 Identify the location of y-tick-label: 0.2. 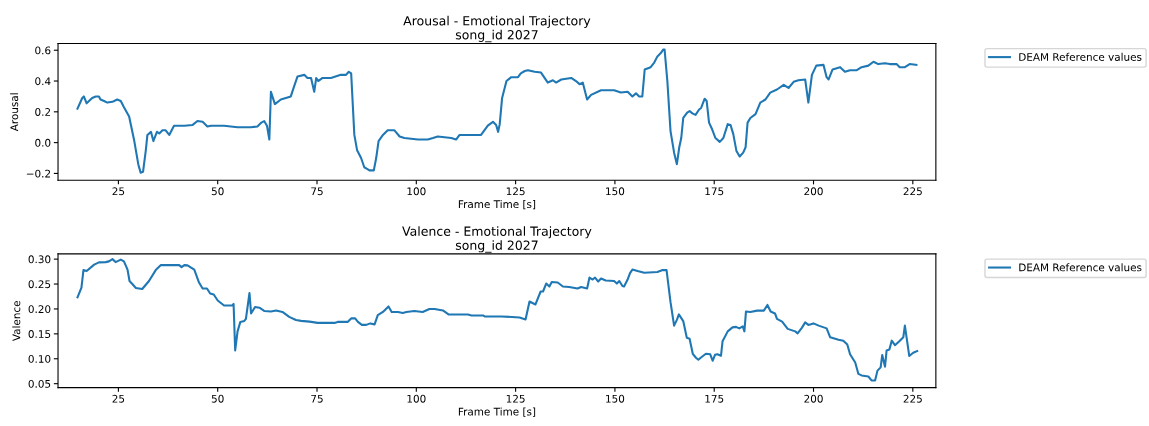
(43, 112).